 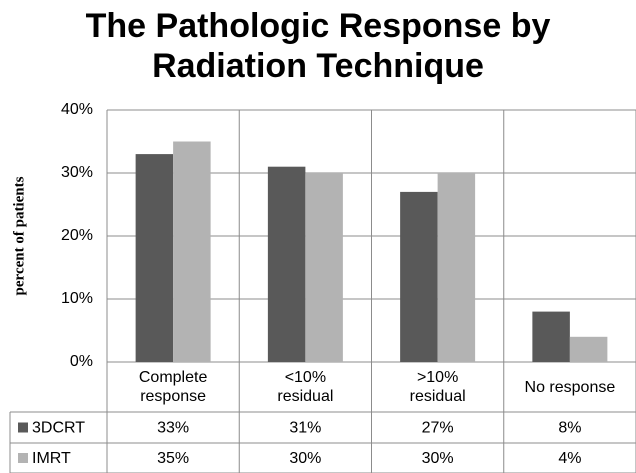 What do you see at coordinates (51, 458) in the screenshot?
I see `legend-label: IMRT` at bounding box center [51, 458].